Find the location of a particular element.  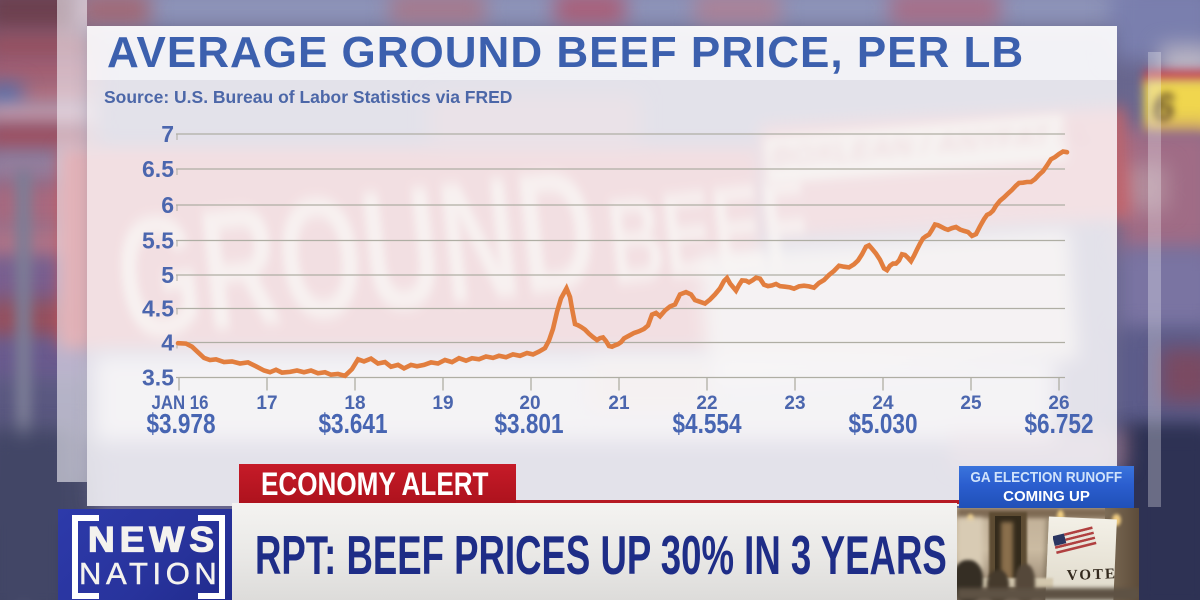

svg-text: 19 is located at coordinates (442, 403).